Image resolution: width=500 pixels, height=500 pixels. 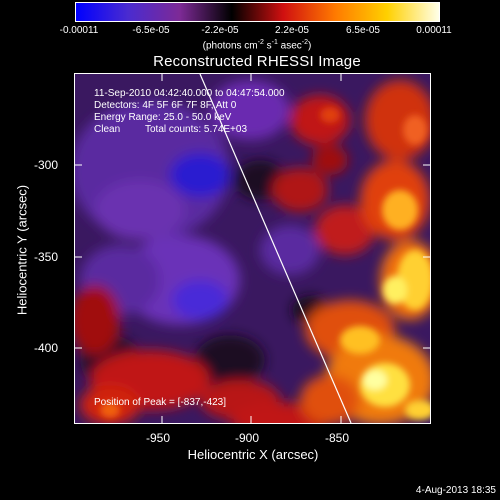 What do you see at coordinates (151, 30) in the screenshot?
I see `colorbar-tick-label: -6.5e-05` at bounding box center [151, 30].